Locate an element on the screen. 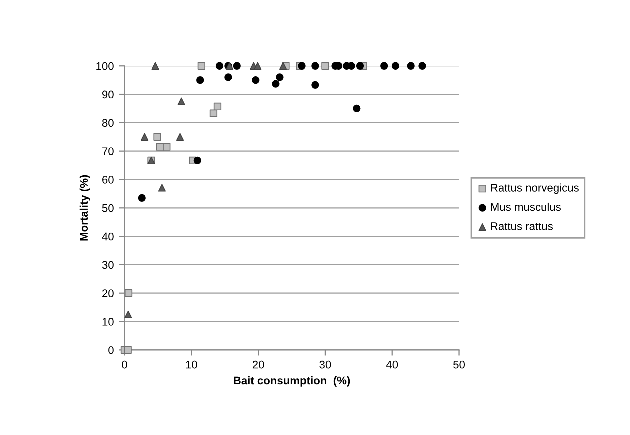  x-tick-label: 20 is located at coordinates (258, 364).